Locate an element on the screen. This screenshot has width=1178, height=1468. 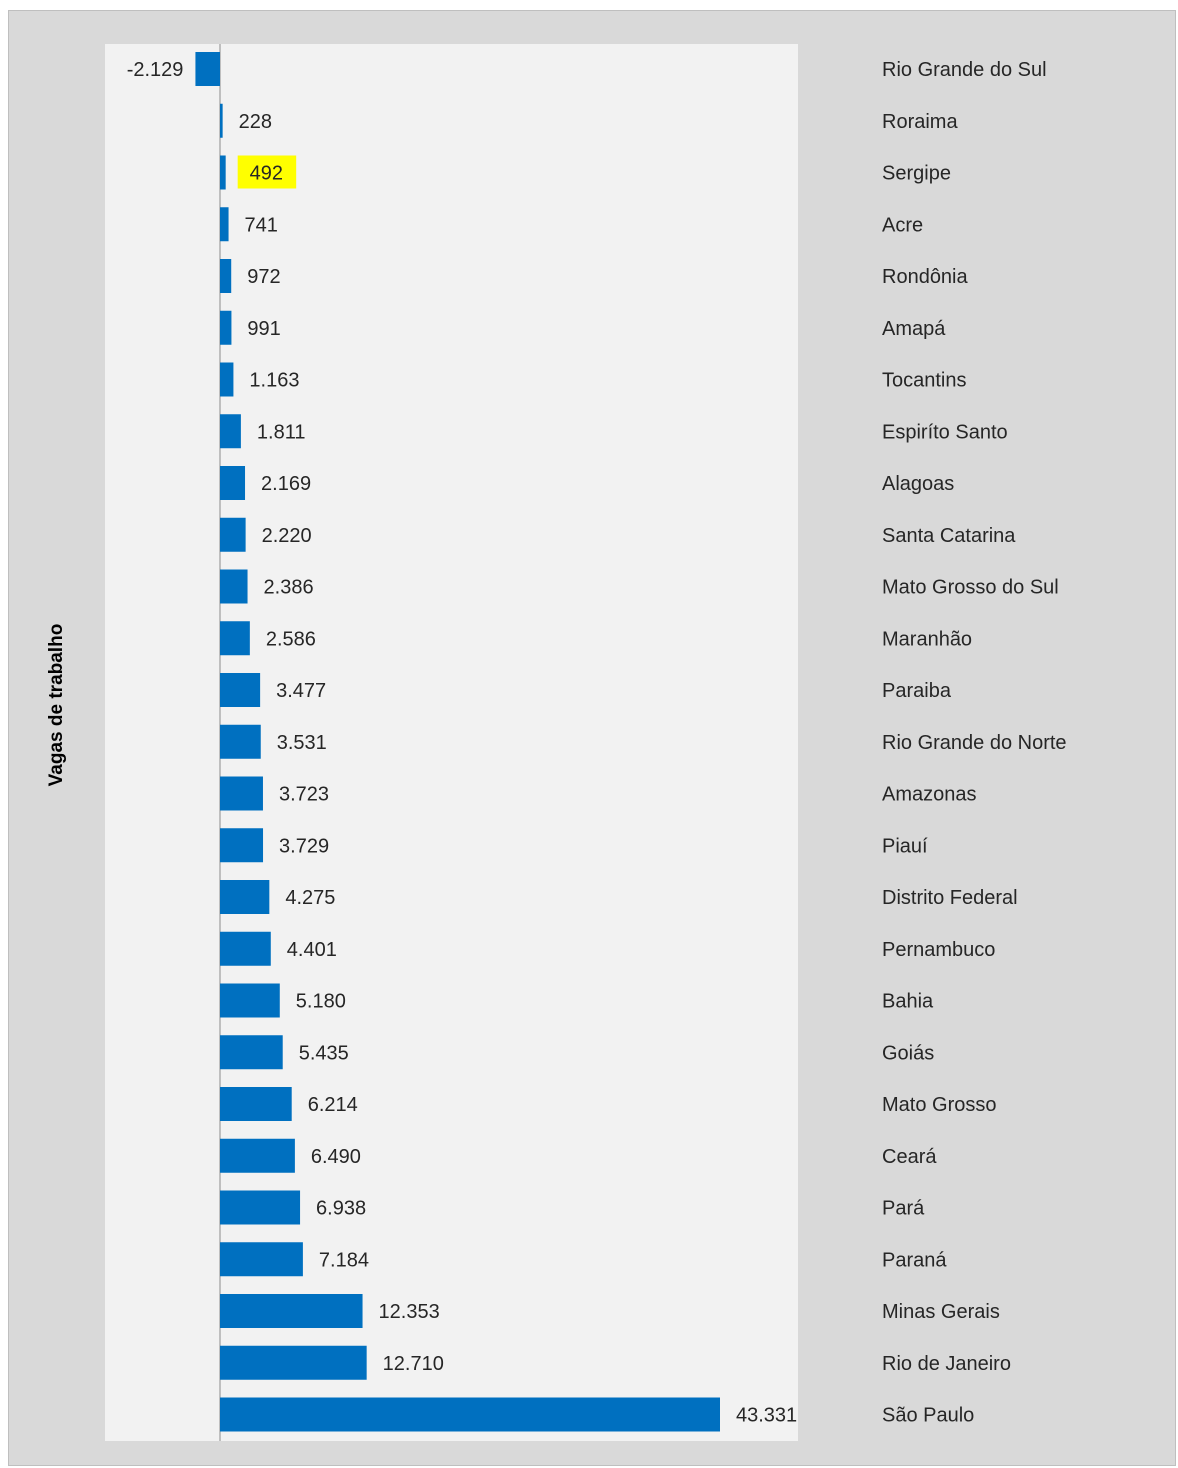
category-label-3: Sergipe is located at coordinates (916, 174).